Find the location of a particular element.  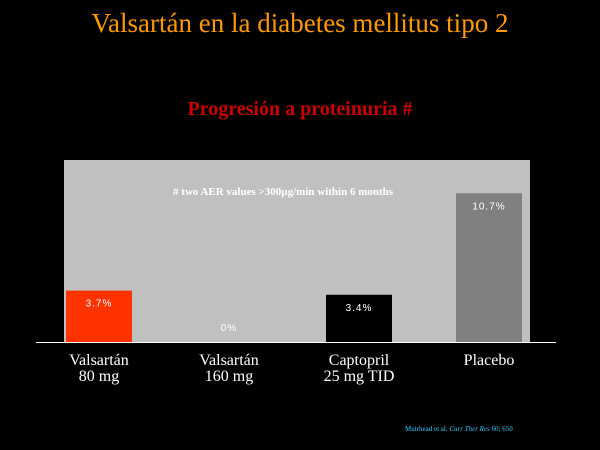

citation-authors: Muirhead et al. is located at coordinates (426, 429).